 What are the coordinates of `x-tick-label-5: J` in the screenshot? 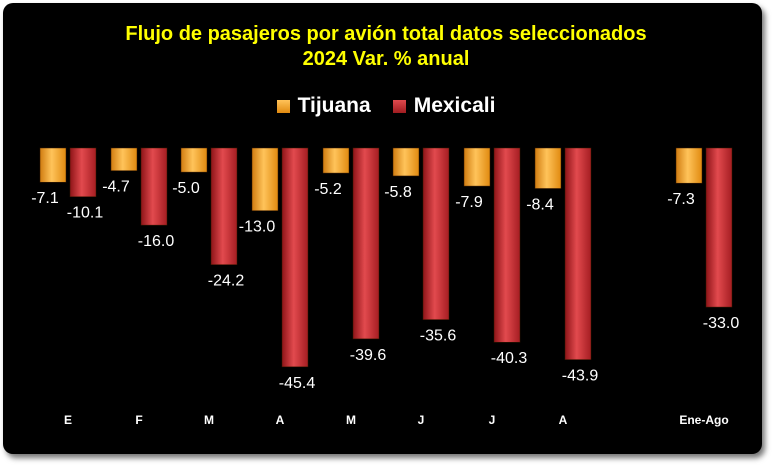 It's located at (421, 420).